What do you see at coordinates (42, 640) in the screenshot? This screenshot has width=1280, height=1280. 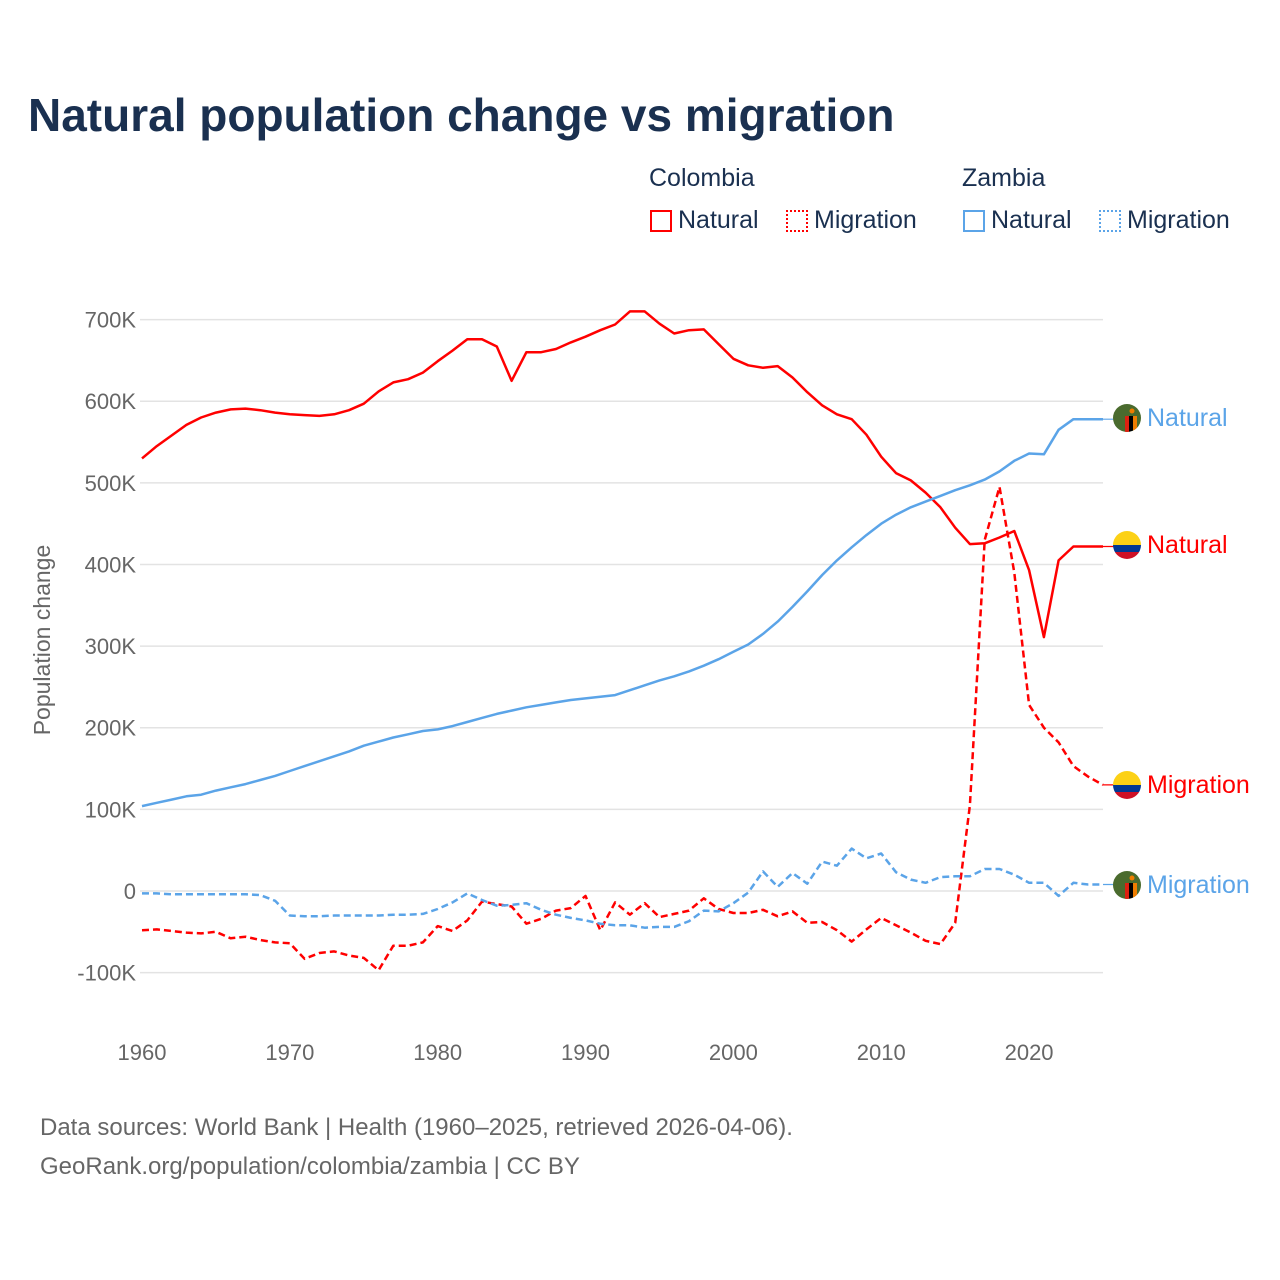 I see `y-axis-label: Population change` at bounding box center [42, 640].